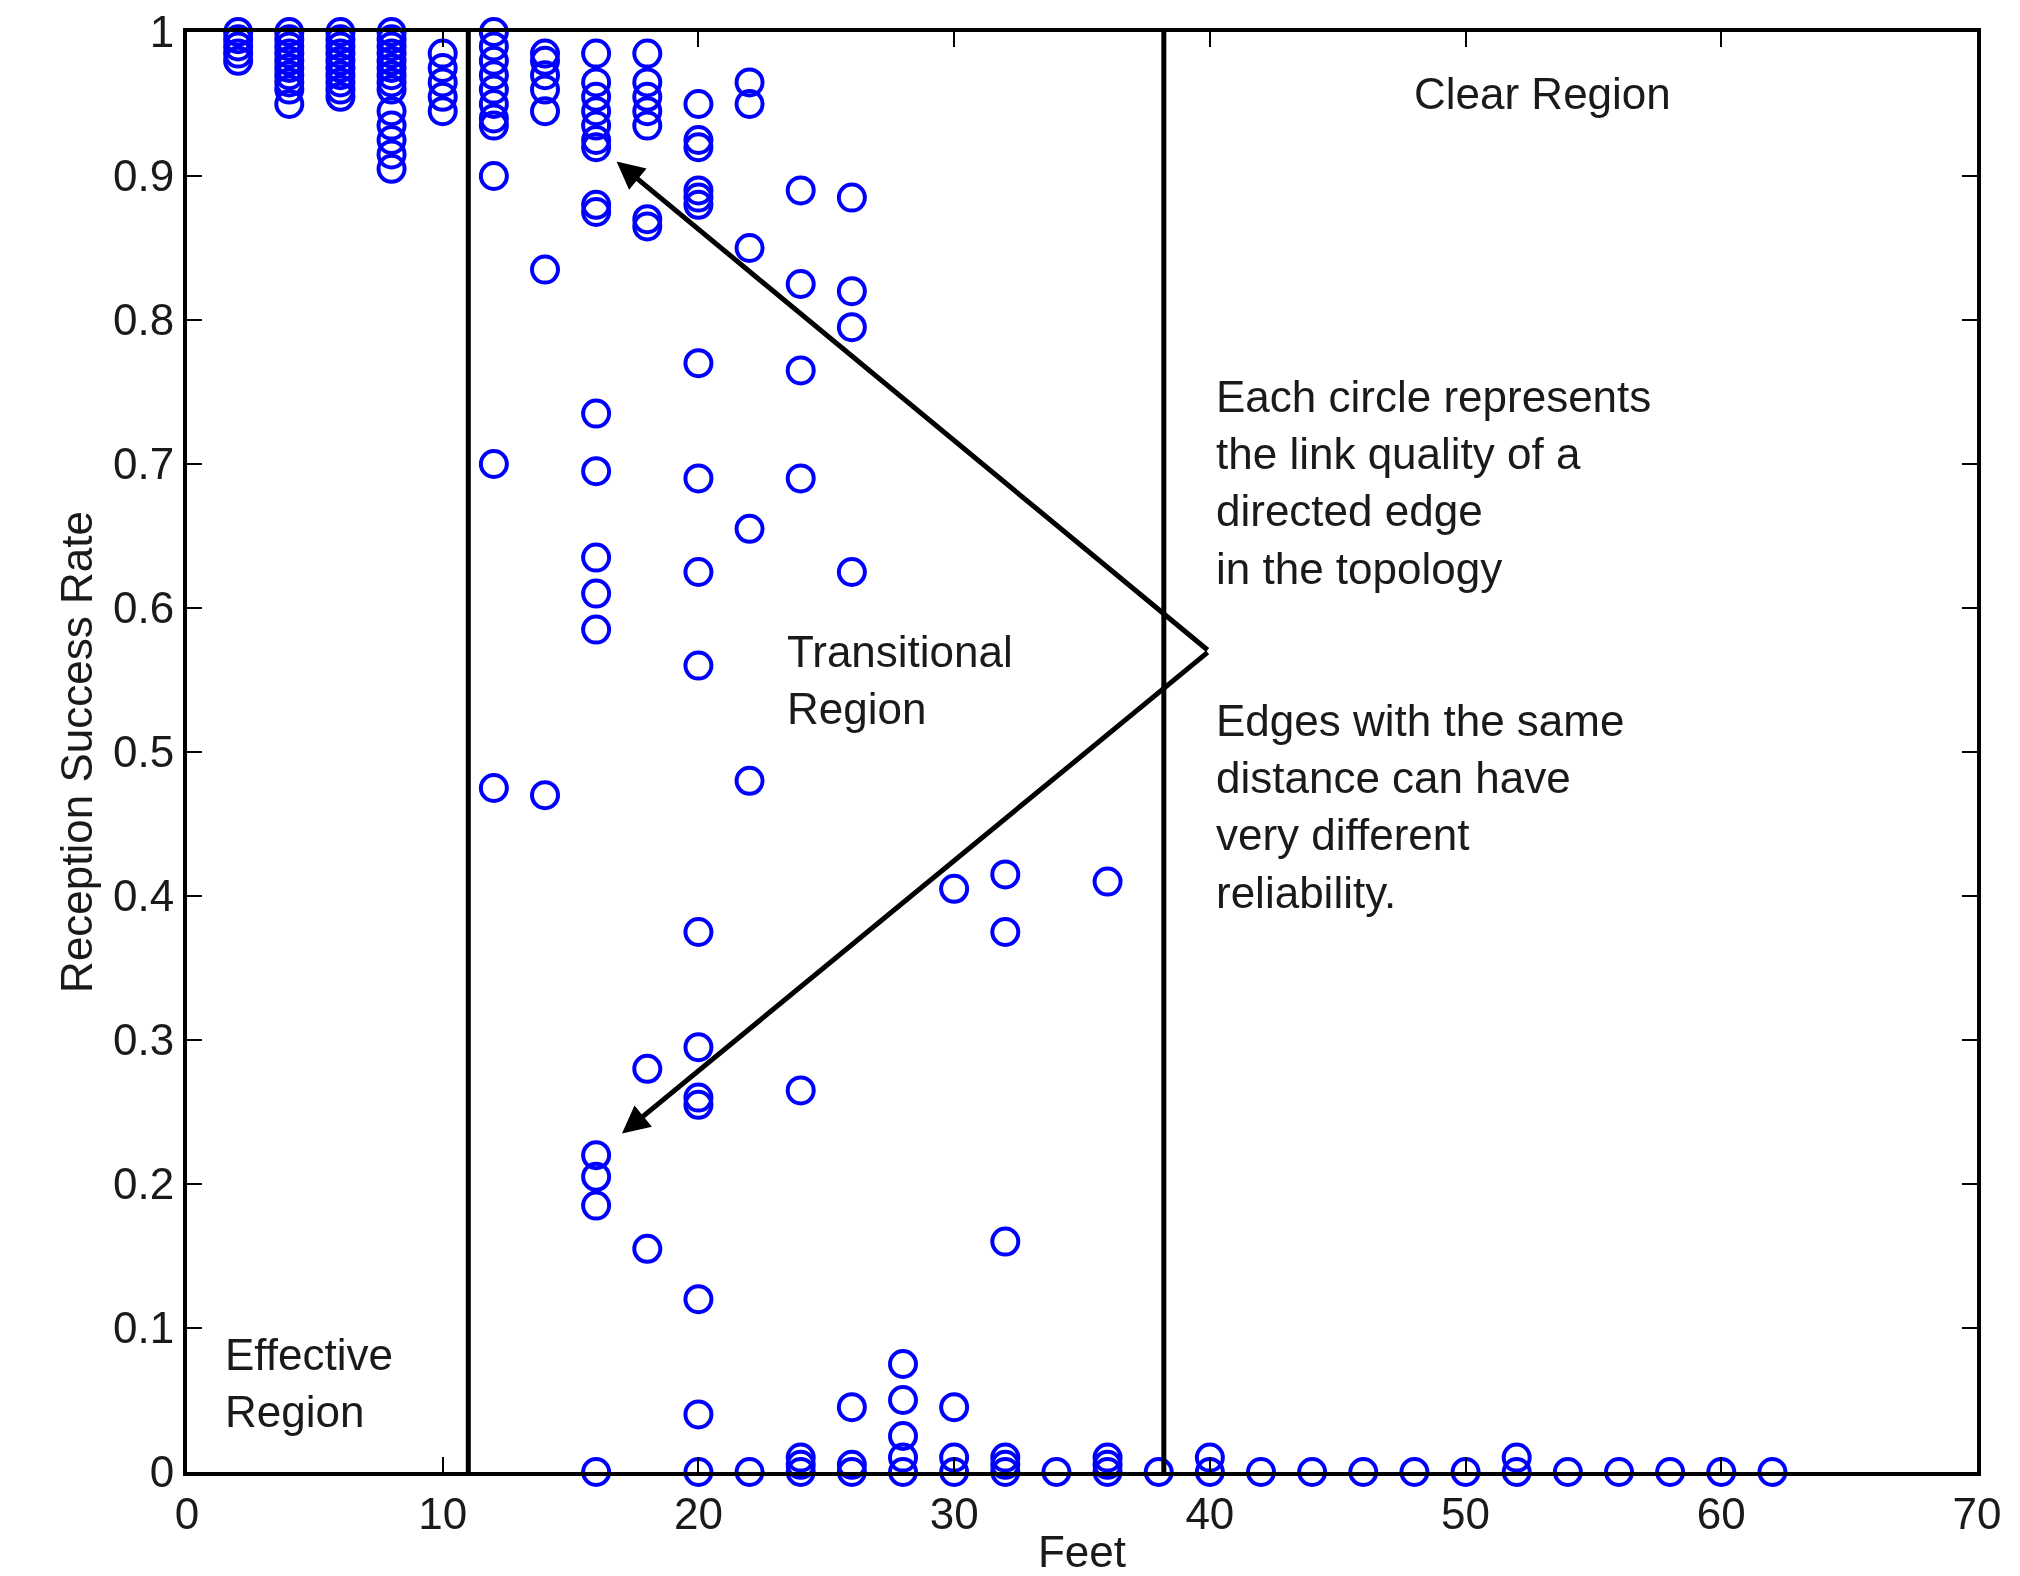 This screenshot has height=1576, width=2020. What do you see at coordinates (162, 1472) in the screenshot?
I see `y-tick-label: 0` at bounding box center [162, 1472].